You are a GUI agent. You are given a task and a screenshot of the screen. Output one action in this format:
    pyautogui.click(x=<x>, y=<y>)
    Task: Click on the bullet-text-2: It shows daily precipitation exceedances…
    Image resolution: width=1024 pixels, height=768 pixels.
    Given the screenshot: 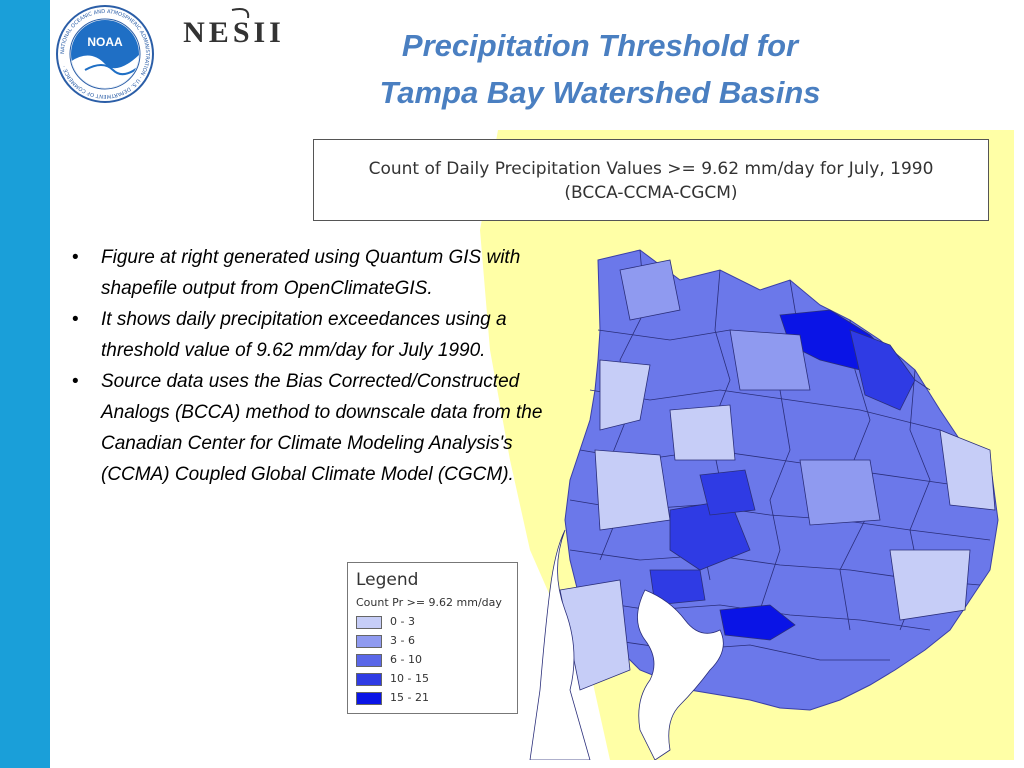 What is the action you would take?
    pyautogui.click(x=304, y=335)
    